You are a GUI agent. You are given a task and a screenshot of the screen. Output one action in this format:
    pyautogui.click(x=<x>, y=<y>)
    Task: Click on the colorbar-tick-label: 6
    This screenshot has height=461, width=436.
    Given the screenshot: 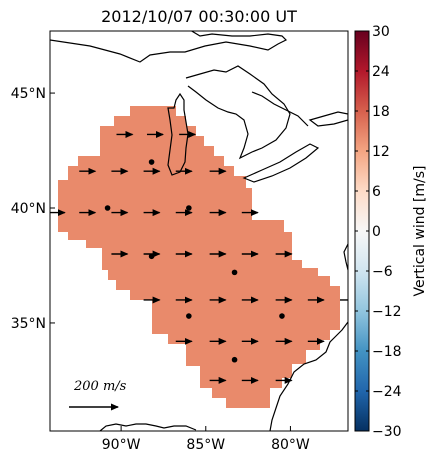 What is the action you would take?
    pyautogui.click(x=376, y=192)
    